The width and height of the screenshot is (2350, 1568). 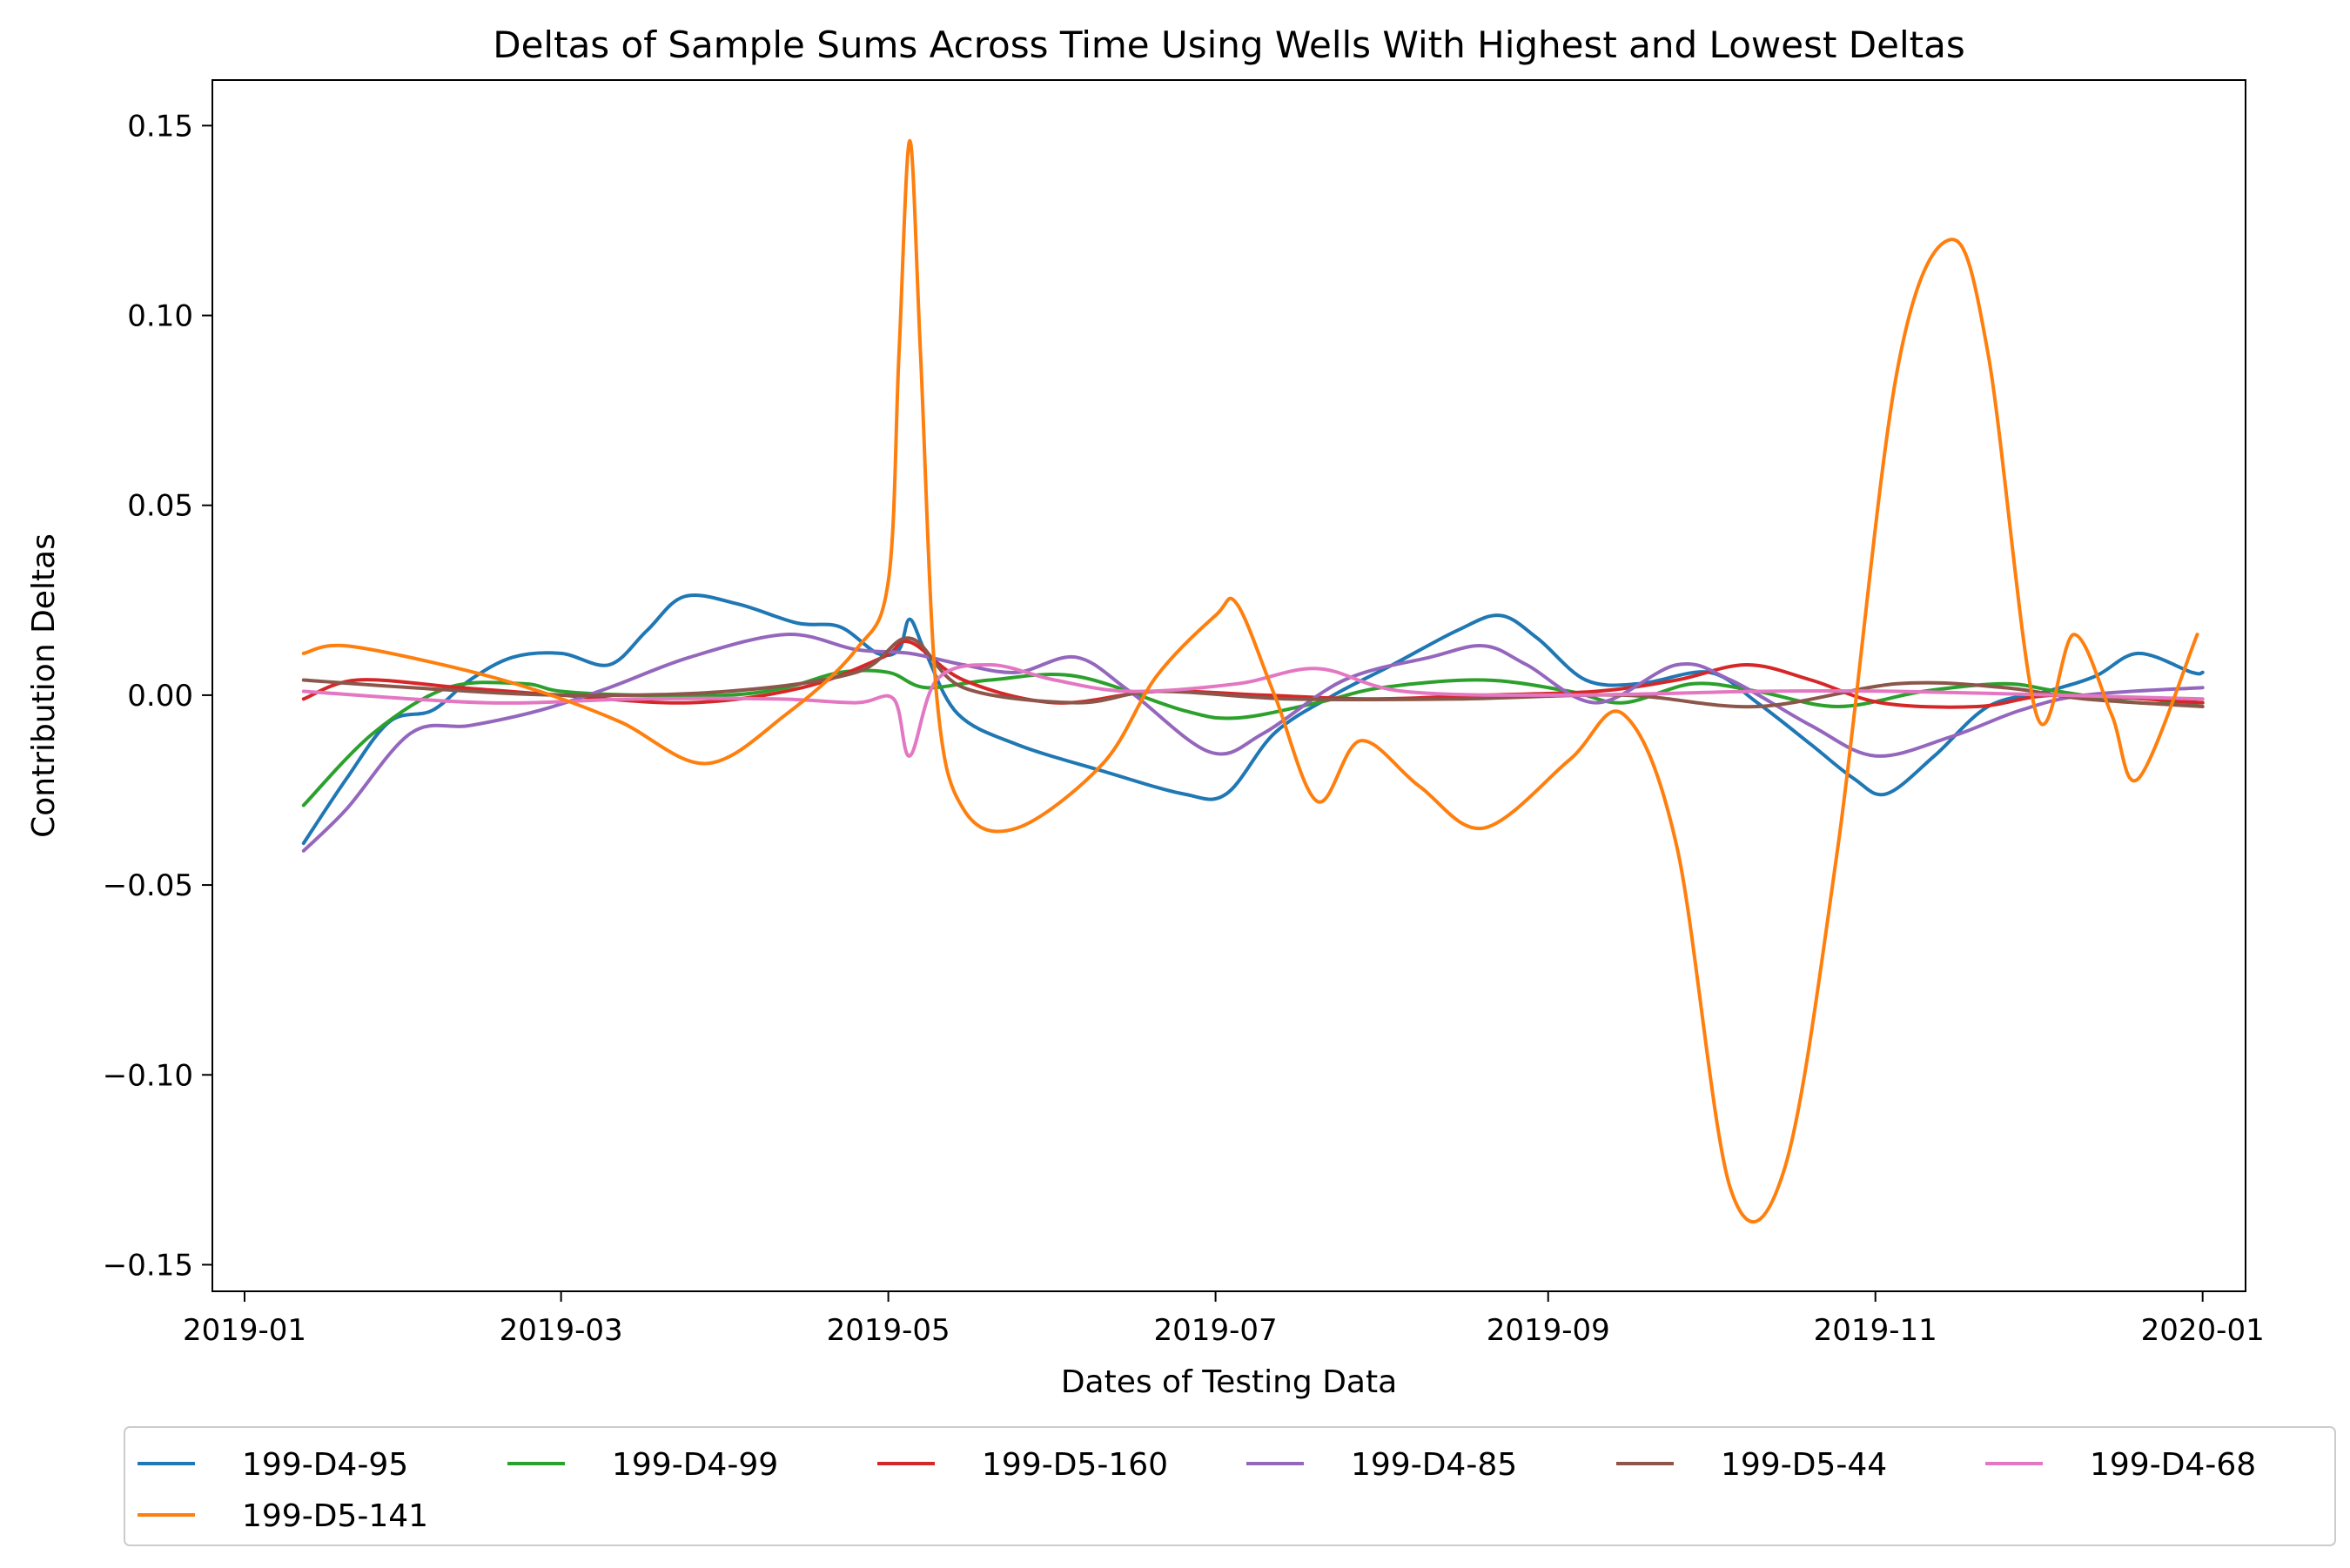 What do you see at coordinates (44, 685) in the screenshot?
I see `y-axis-label: Contribution Deltas` at bounding box center [44, 685].